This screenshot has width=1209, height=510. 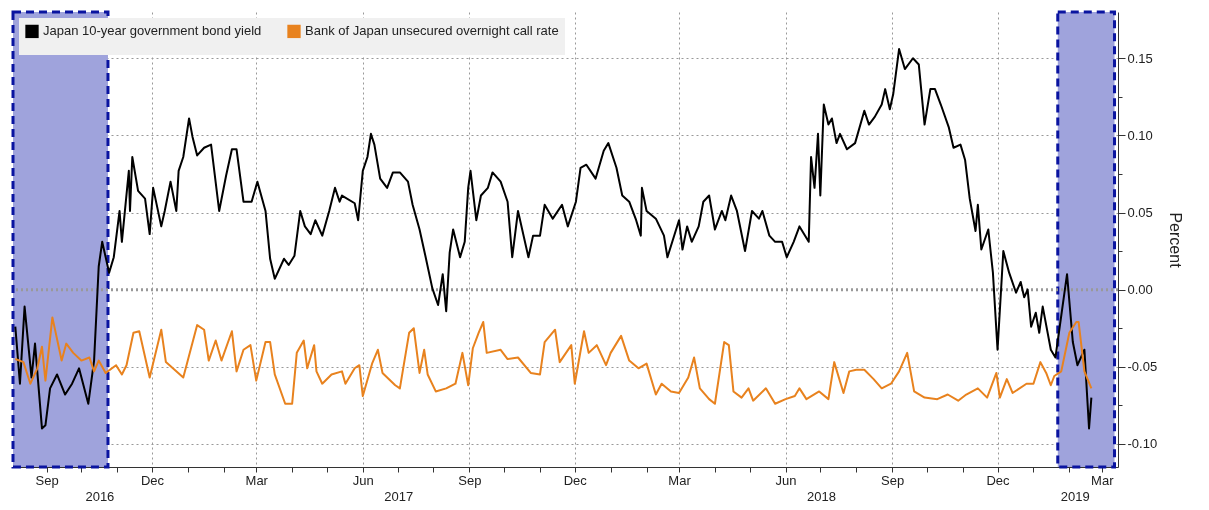 I want to click on legend-label: Japan 10-year government bond yield, so click(x=152, y=31).